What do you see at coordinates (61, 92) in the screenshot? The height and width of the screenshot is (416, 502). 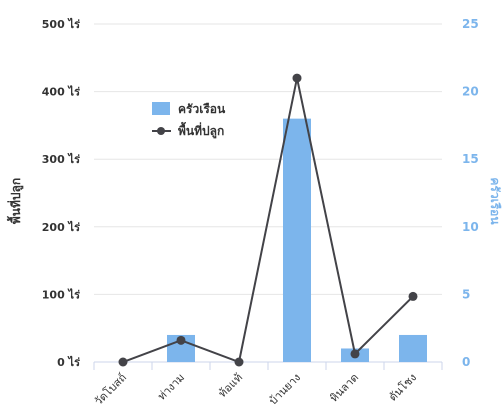 I see `y-left-tick-label: 400 ไร่` at bounding box center [61, 92].